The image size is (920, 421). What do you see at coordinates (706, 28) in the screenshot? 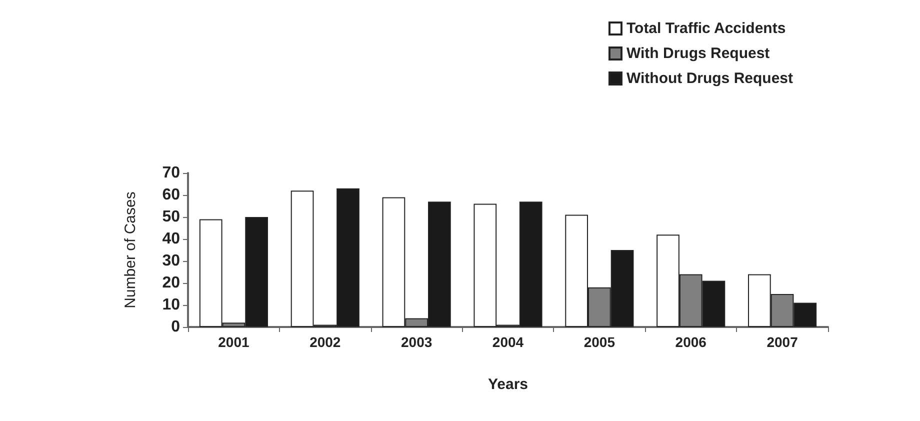
I see `legend-label: Total Traffic Accidents` at bounding box center [706, 28].